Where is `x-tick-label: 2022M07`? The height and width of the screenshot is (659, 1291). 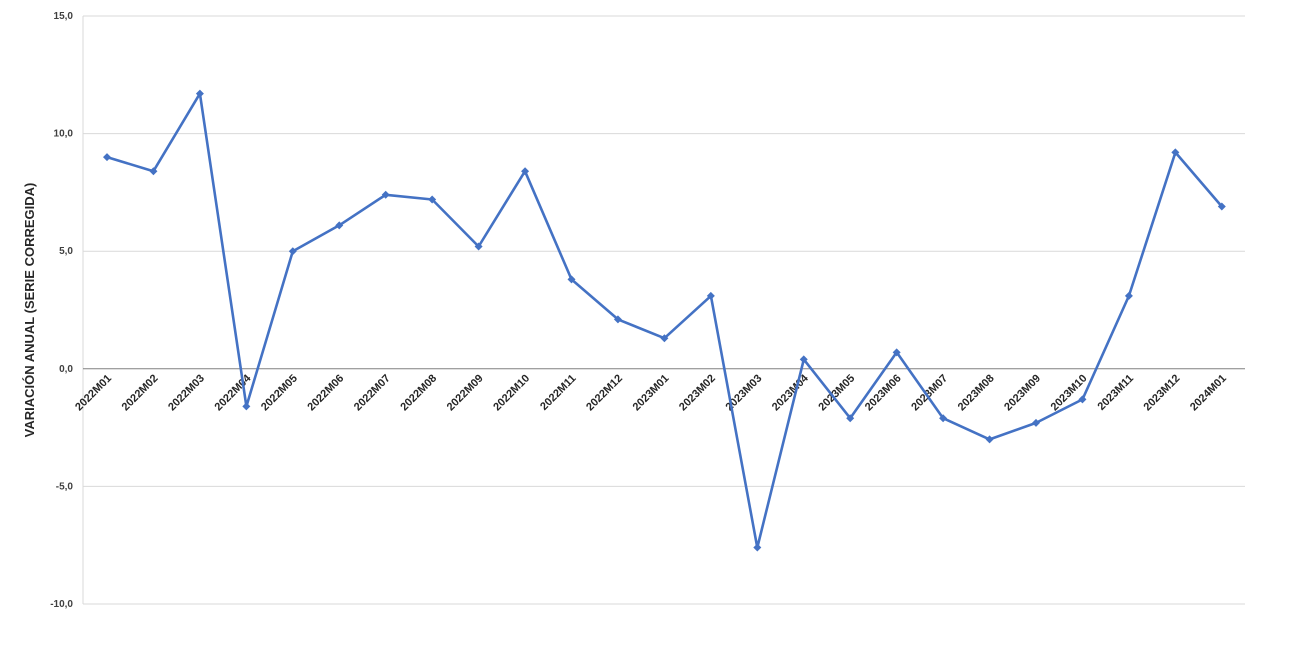
x-tick-label: 2022M07 is located at coordinates (372, 392).